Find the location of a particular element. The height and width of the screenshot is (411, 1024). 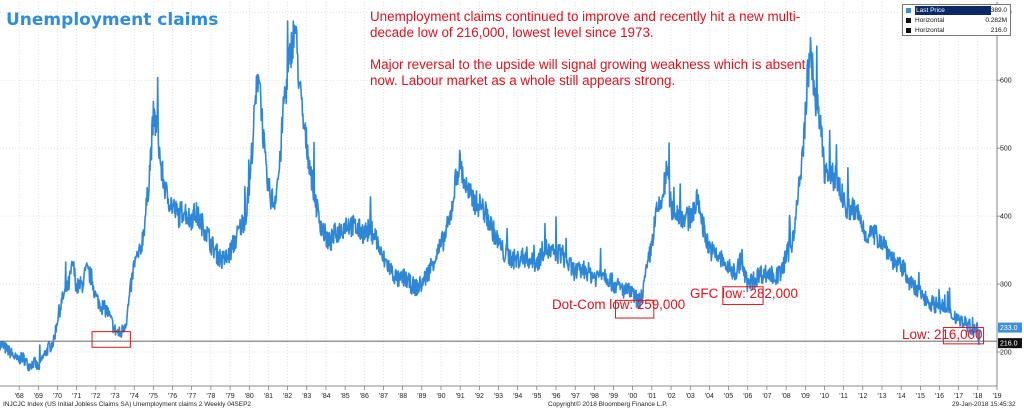

x-tick-label: '06 is located at coordinates (747, 396).